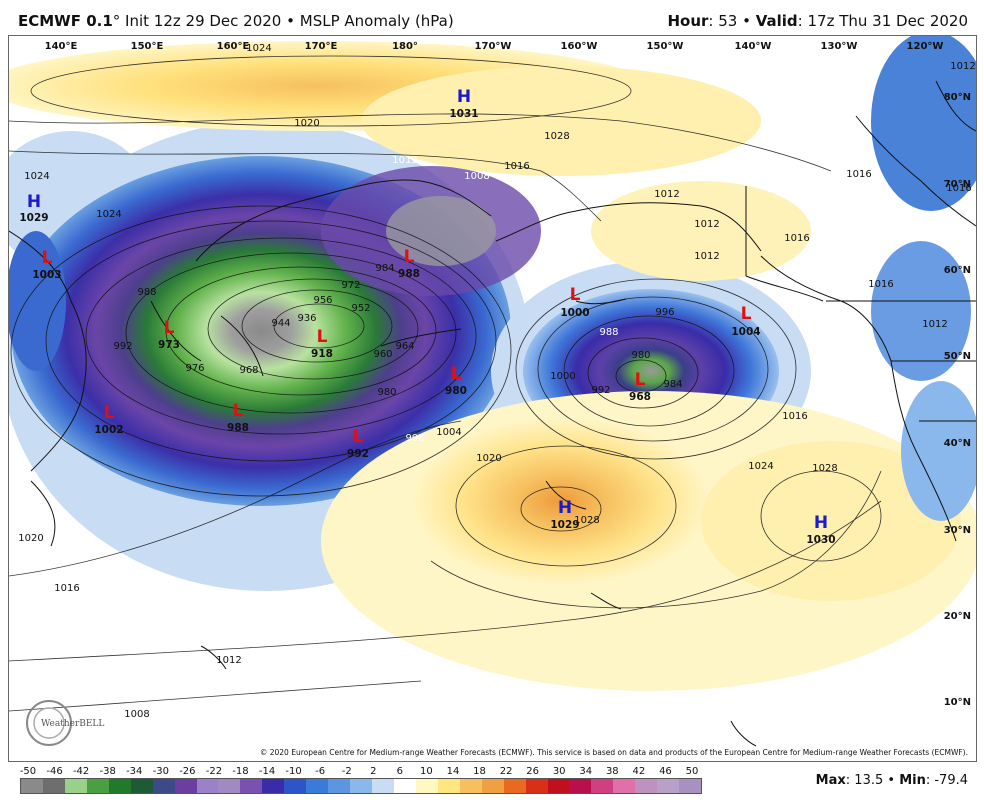 Image resolution: width=984 pixels, height=808 pixels. Describe the element at coordinates (108, 430) in the screenshot. I see `low-value: 1002` at that location.